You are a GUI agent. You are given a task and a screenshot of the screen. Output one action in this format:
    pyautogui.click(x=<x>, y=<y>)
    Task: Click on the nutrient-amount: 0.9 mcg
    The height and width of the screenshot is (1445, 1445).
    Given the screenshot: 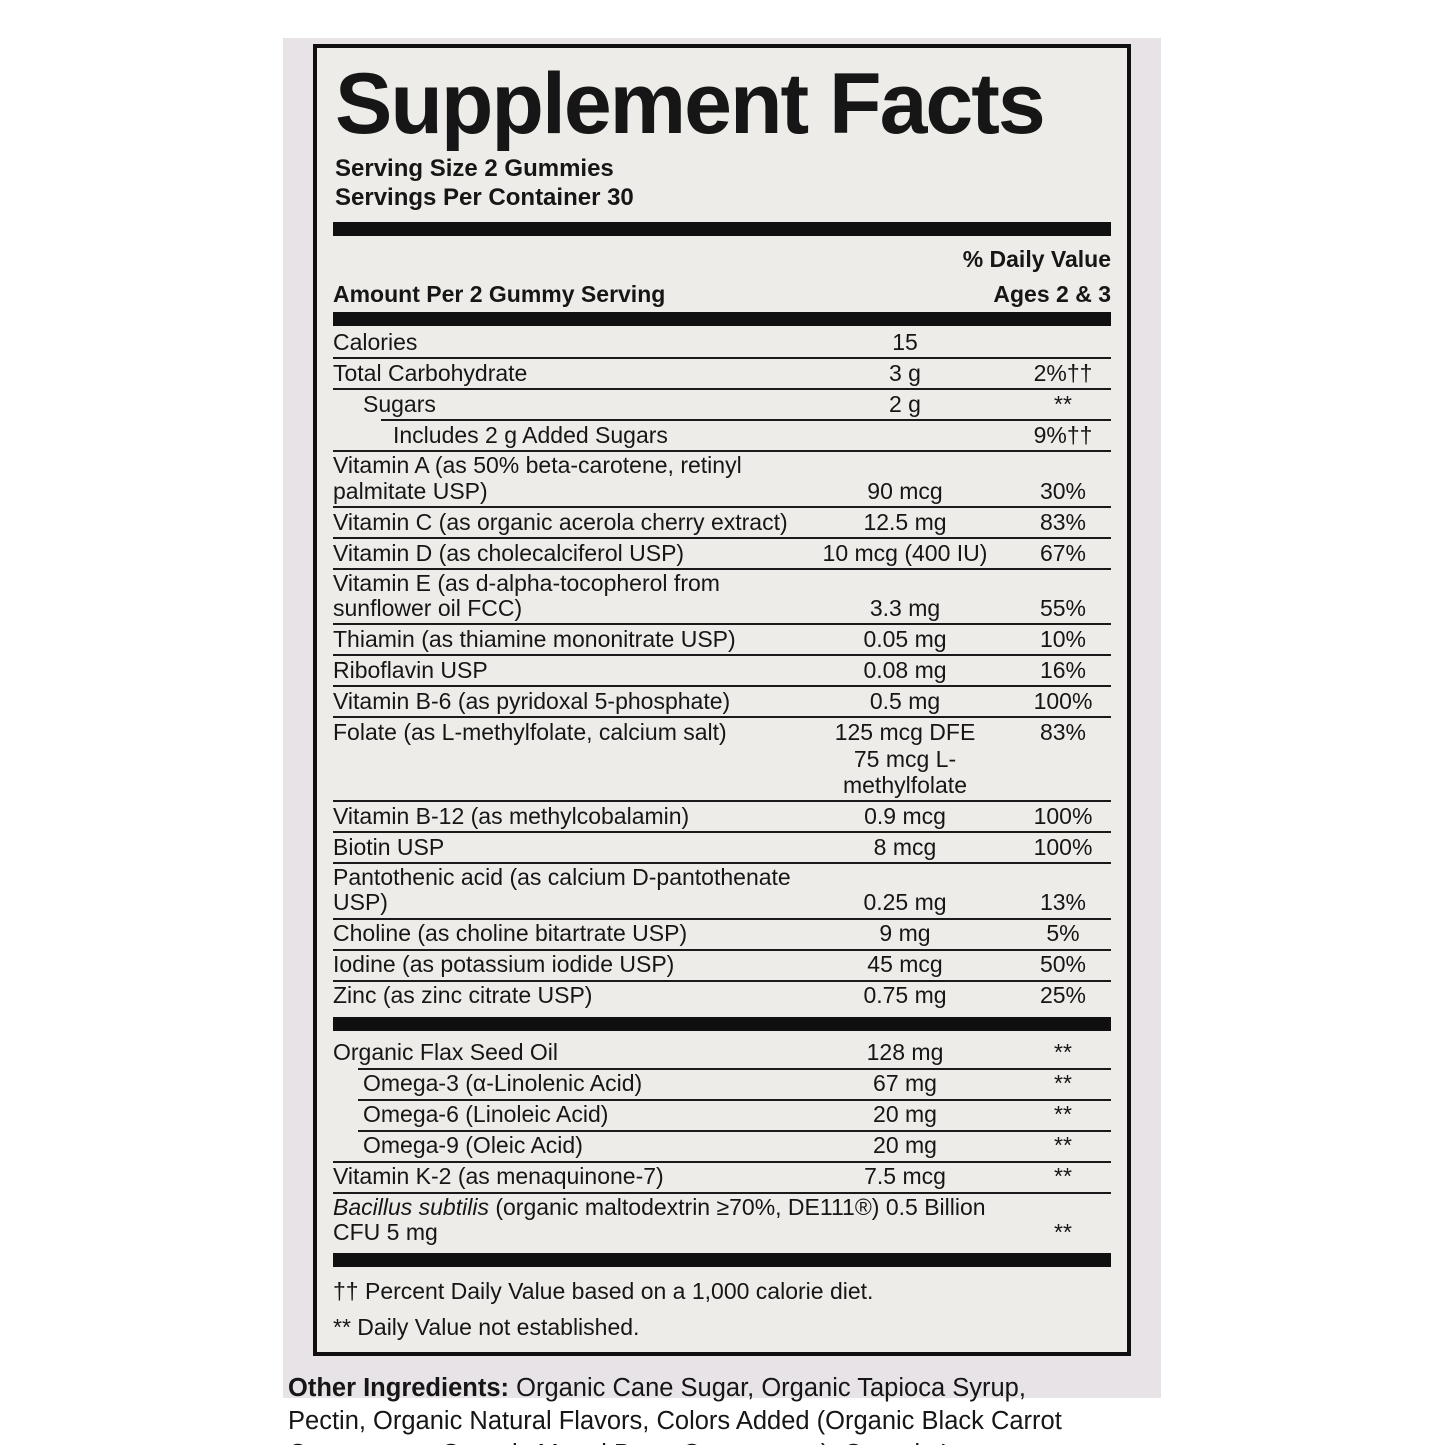 What is the action you would take?
    pyautogui.click(x=905, y=815)
    